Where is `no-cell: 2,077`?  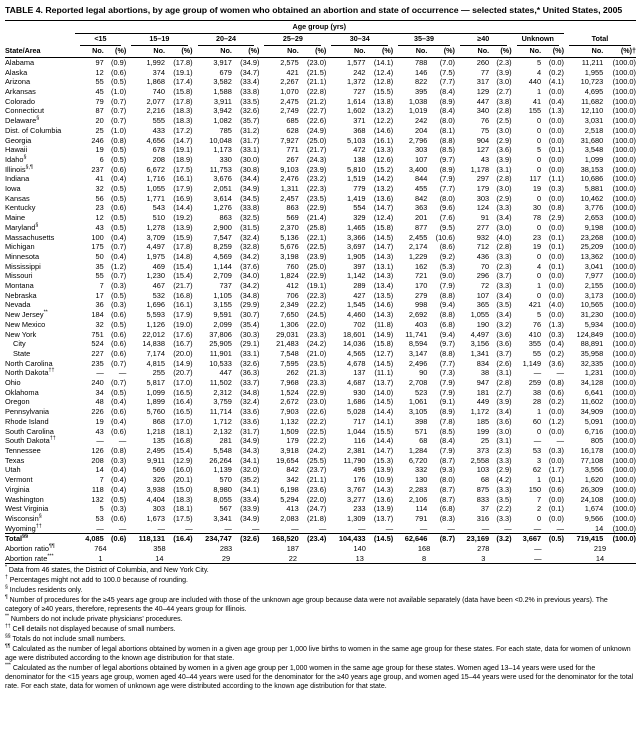
no-cell: 2,077 is located at coordinates (155, 101).